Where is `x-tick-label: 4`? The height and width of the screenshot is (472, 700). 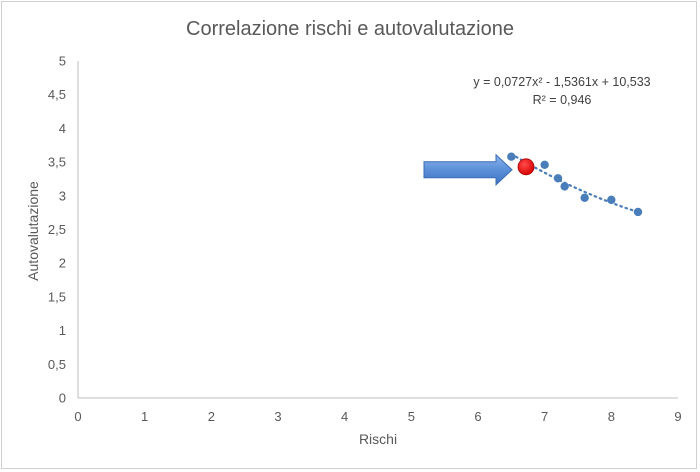 x-tick-label: 4 is located at coordinates (344, 416).